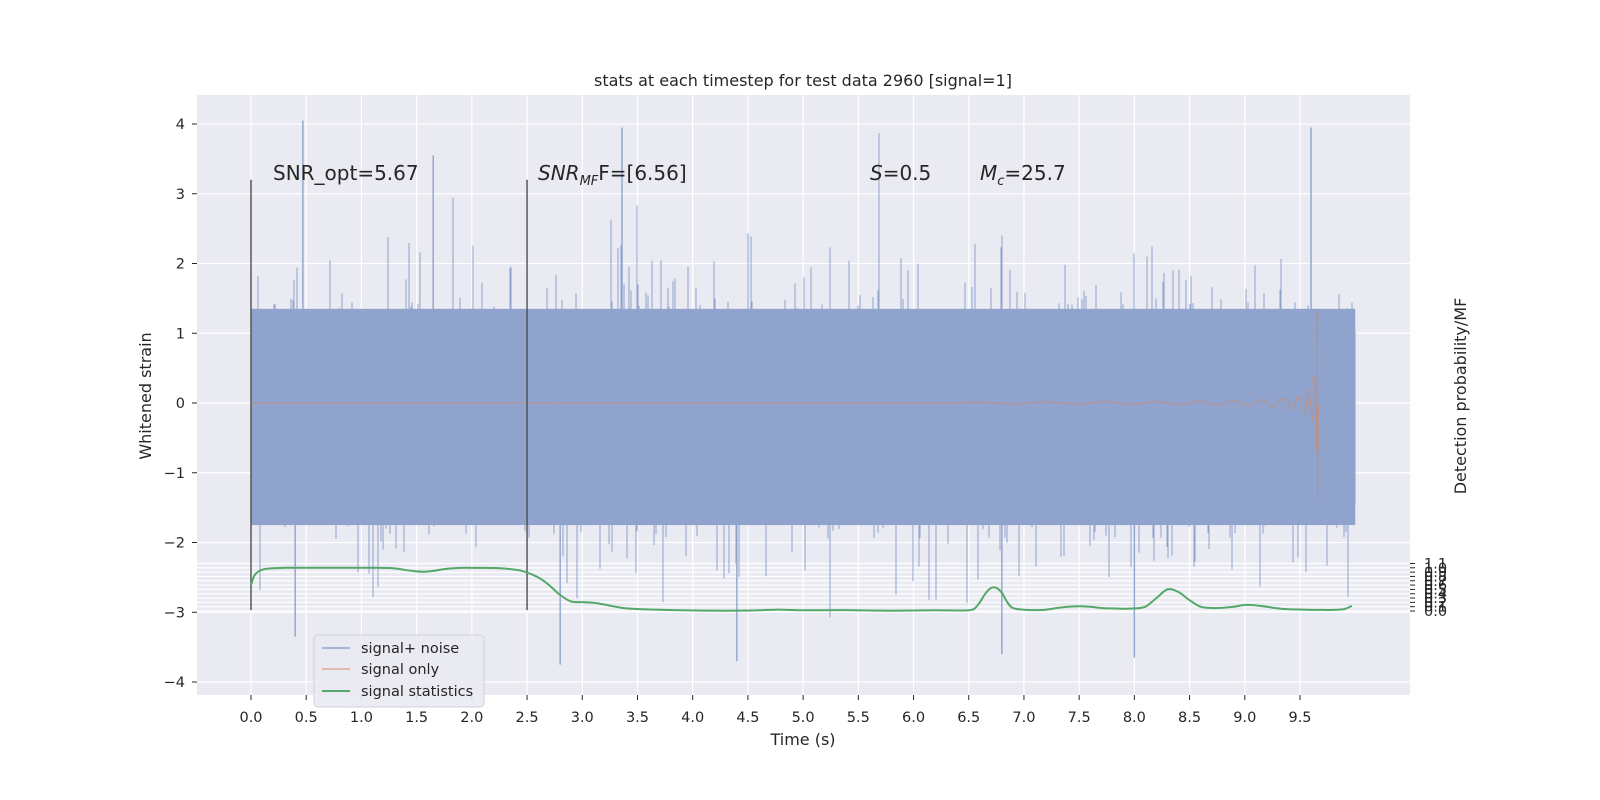 The width and height of the screenshot is (1600, 800). What do you see at coordinates (417, 692) in the screenshot?
I see `legend-label-signal-statistics: signal statistics` at bounding box center [417, 692].